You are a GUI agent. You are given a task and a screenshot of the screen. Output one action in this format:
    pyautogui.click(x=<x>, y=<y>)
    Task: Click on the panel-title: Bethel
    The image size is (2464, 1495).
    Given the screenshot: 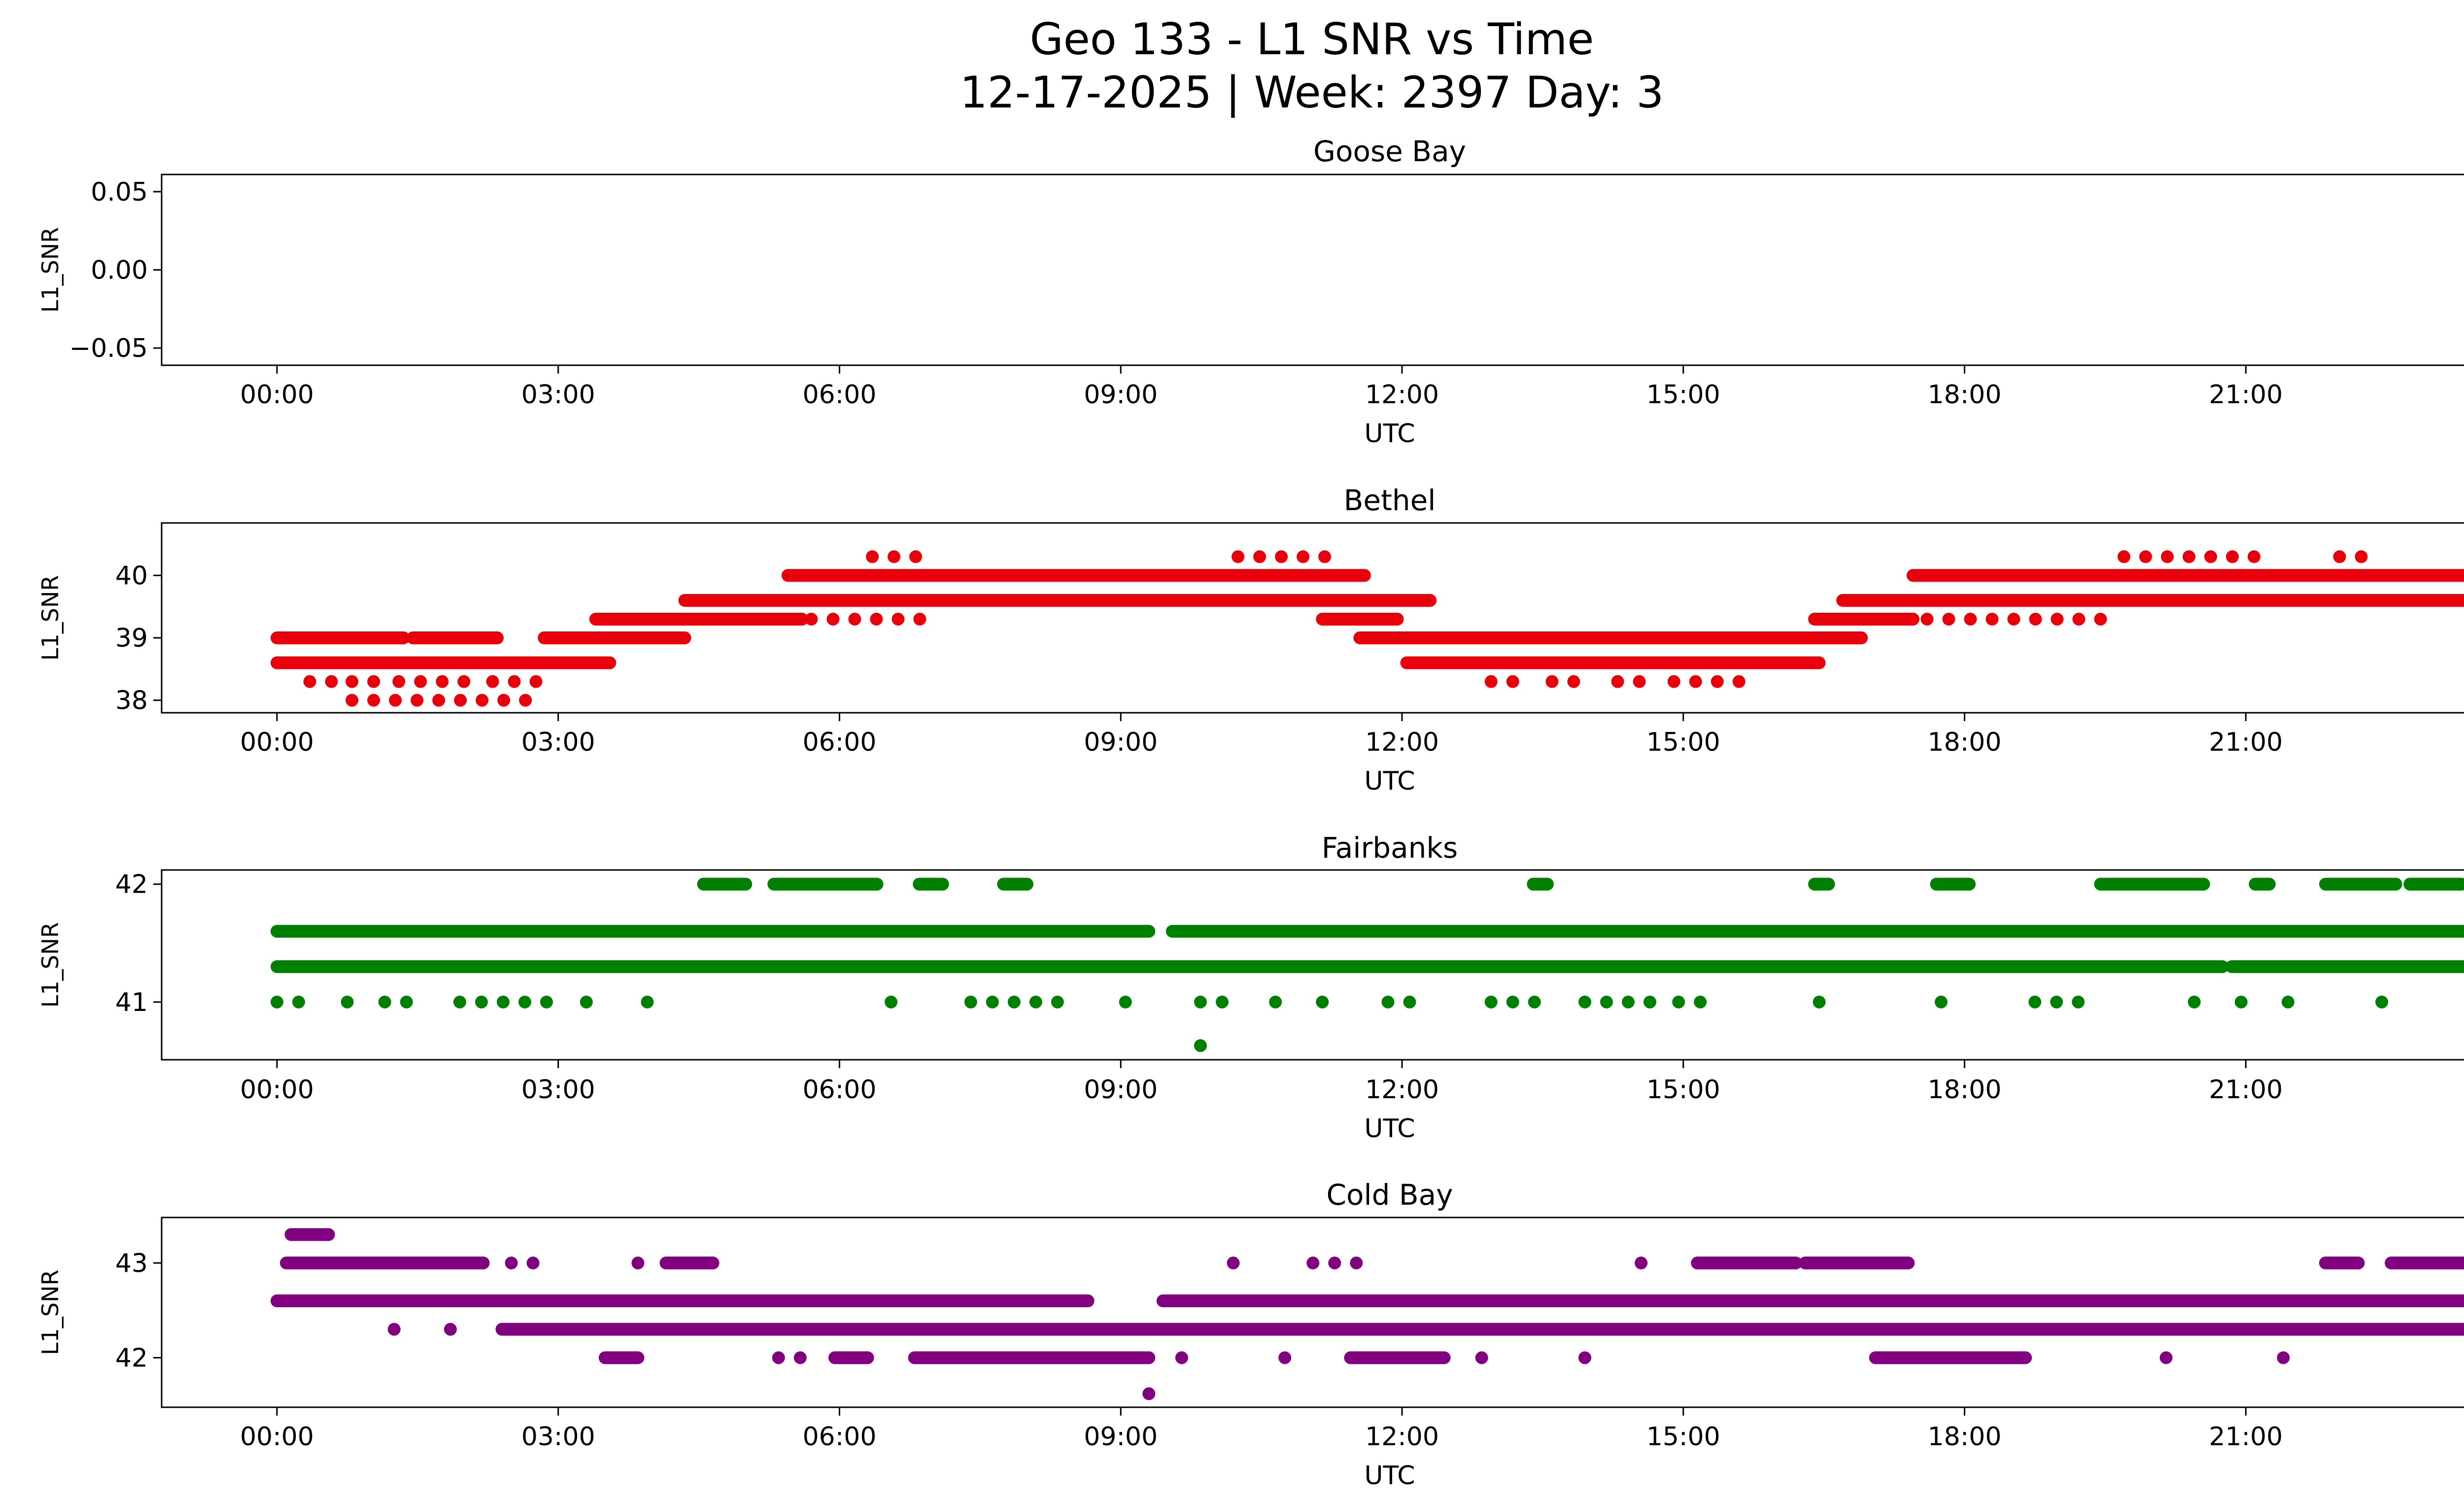 What is the action you would take?
    pyautogui.click(x=1390, y=500)
    